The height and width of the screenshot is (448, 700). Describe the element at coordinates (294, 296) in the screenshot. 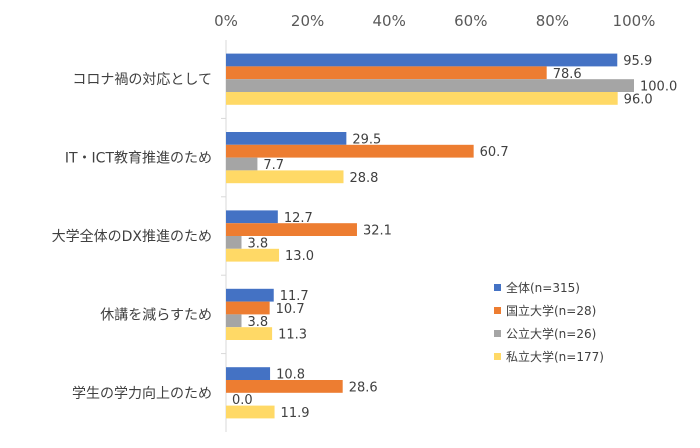

I see `data-label: 11.7` at that location.